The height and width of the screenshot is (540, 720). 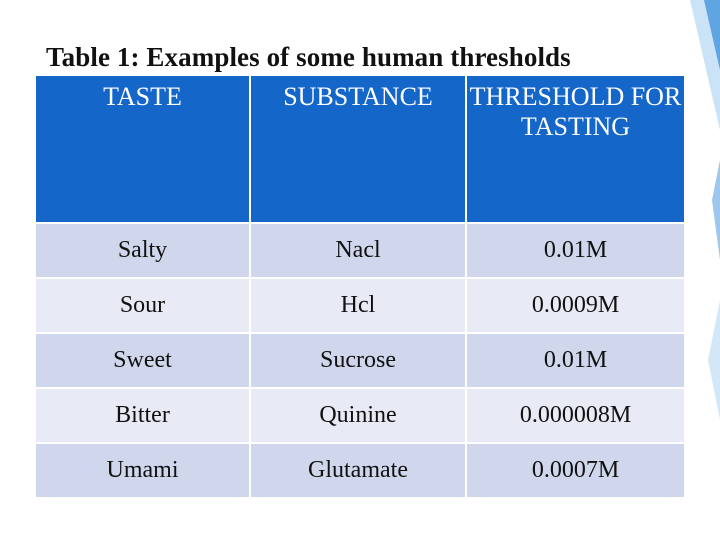 What do you see at coordinates (575, 149) in the screenshot?
I see `header-threshold: THRESHOLD FOR TASTING` at bounding box center [575, 149].